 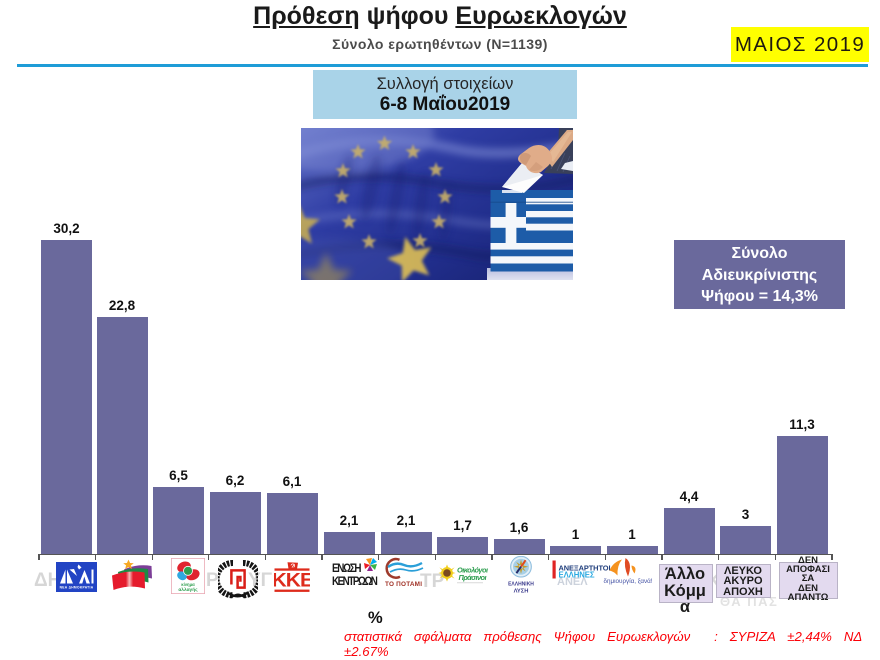 What do you see at coordinates (355, 580) in the screenshot?
I see `svg-text: ΚΕΝΤΡΩΩΝ` at bounding box center [355, 580].